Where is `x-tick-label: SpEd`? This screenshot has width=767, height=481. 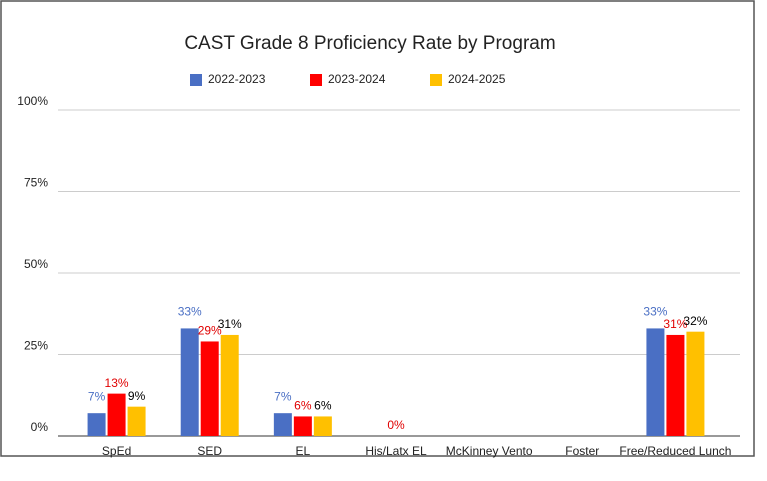 x-tick-label: SpEd is located at coordinates (116, 451).